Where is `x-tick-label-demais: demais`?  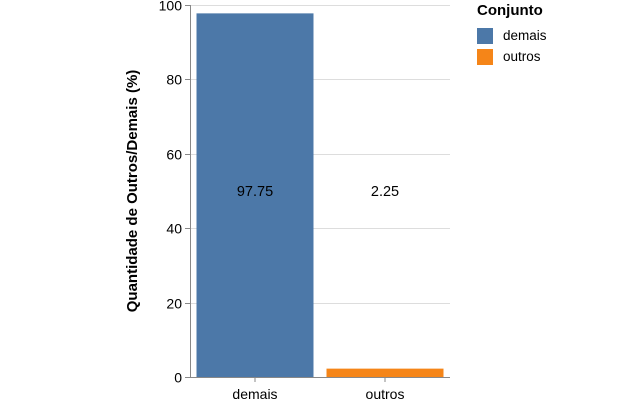 x-tick-label-demais: demais is located at coordinates (254, 393).